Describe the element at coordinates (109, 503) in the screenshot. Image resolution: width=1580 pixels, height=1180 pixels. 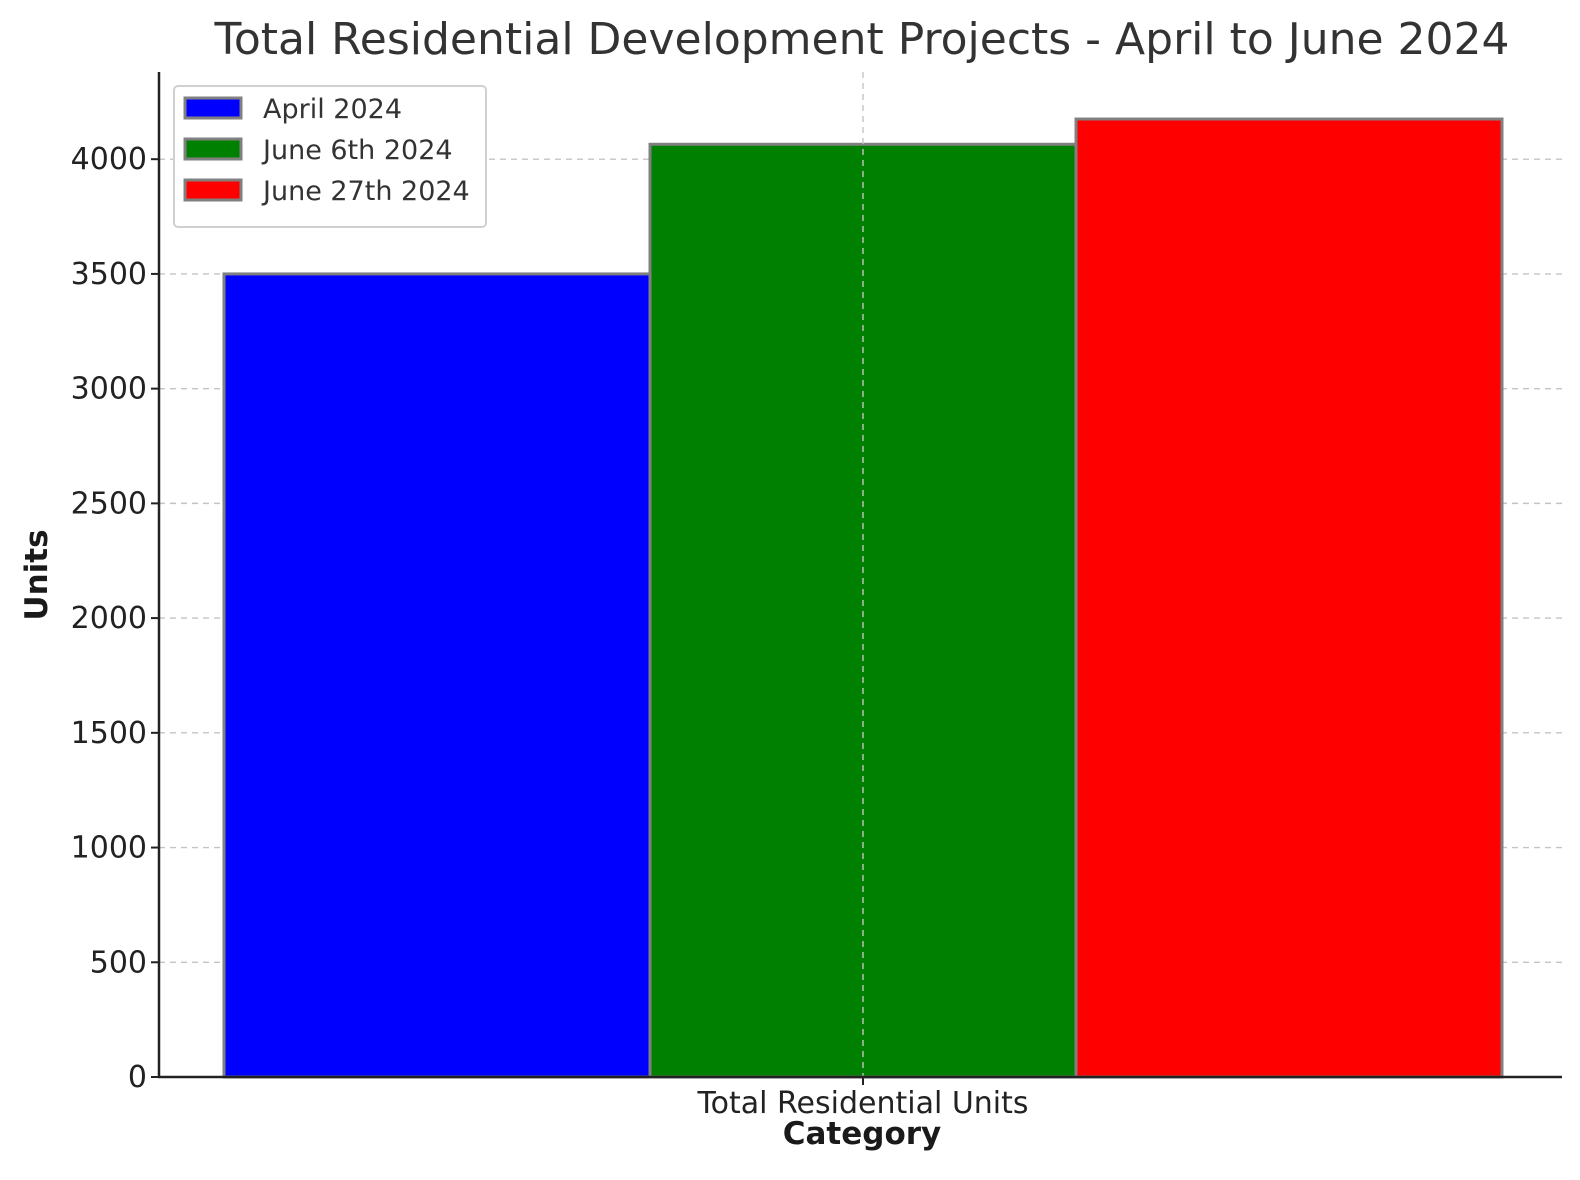
I see `y-tick-label: 2500` at that location.